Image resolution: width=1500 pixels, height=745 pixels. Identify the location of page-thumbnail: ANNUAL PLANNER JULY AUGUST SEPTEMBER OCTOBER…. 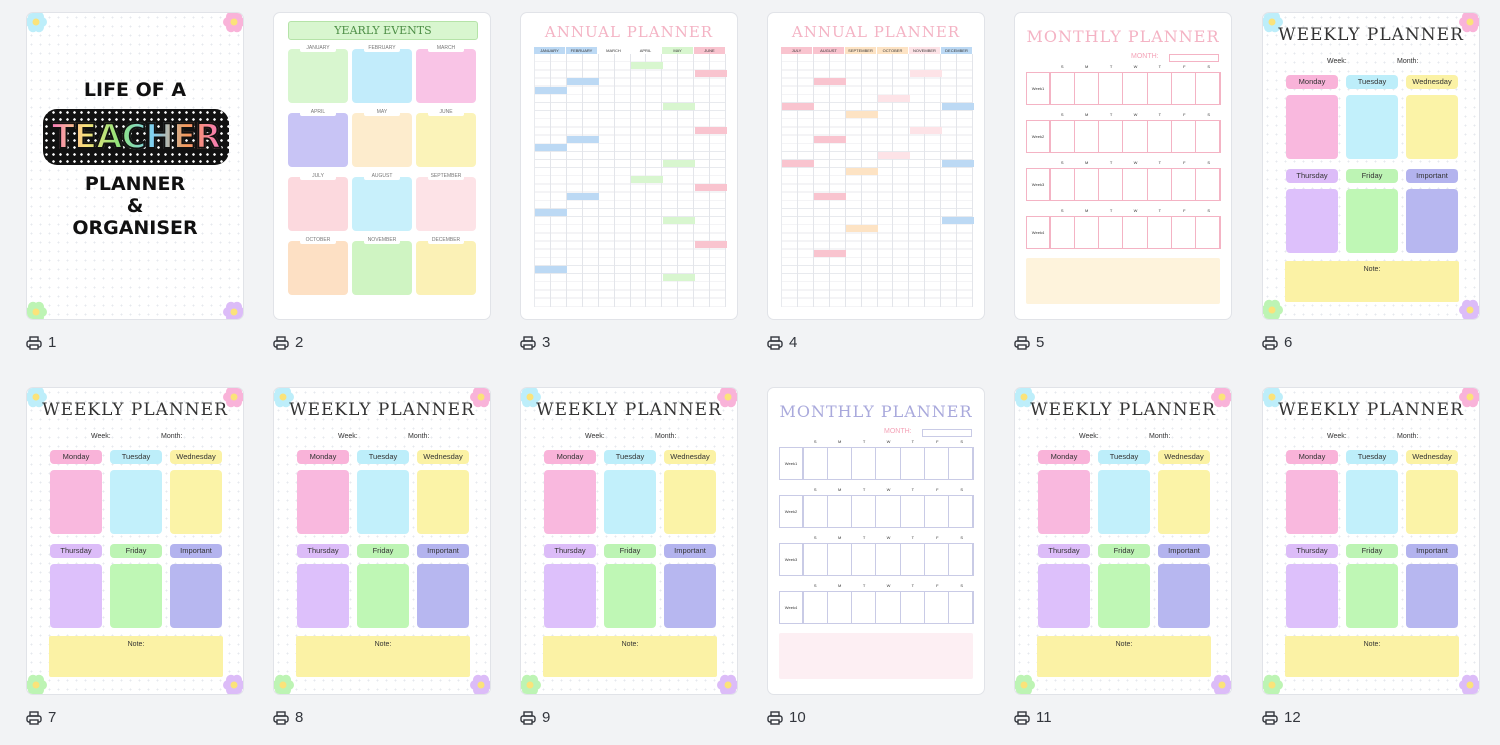
(877, 181).